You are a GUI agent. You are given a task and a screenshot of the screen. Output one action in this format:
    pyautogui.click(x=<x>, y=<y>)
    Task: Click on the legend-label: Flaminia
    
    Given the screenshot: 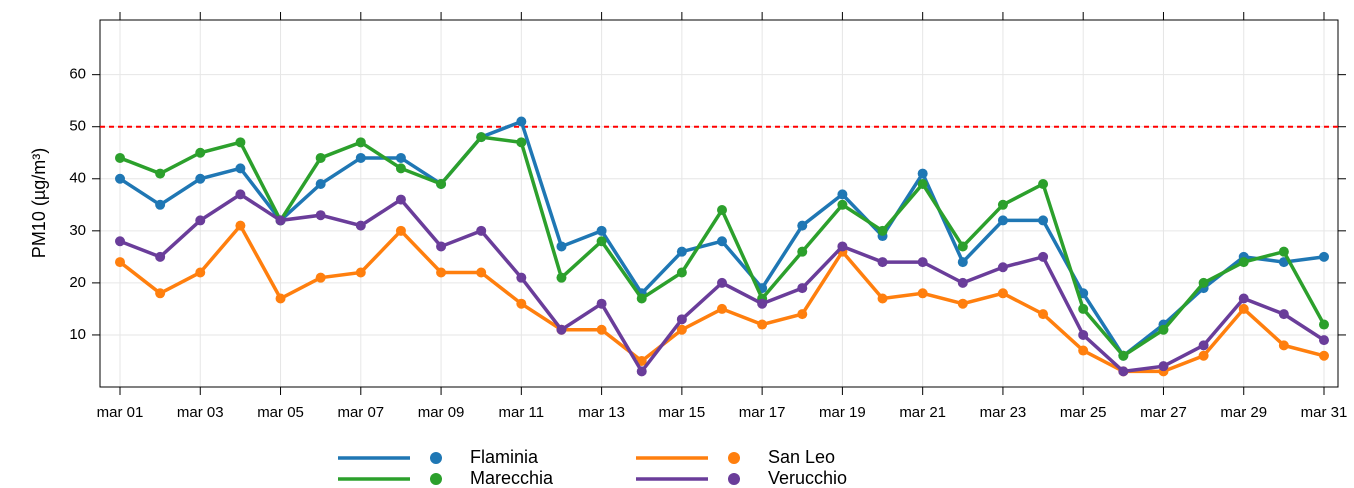 What is the action you would take?
    pyautogui.click(x=504, y=457)
    